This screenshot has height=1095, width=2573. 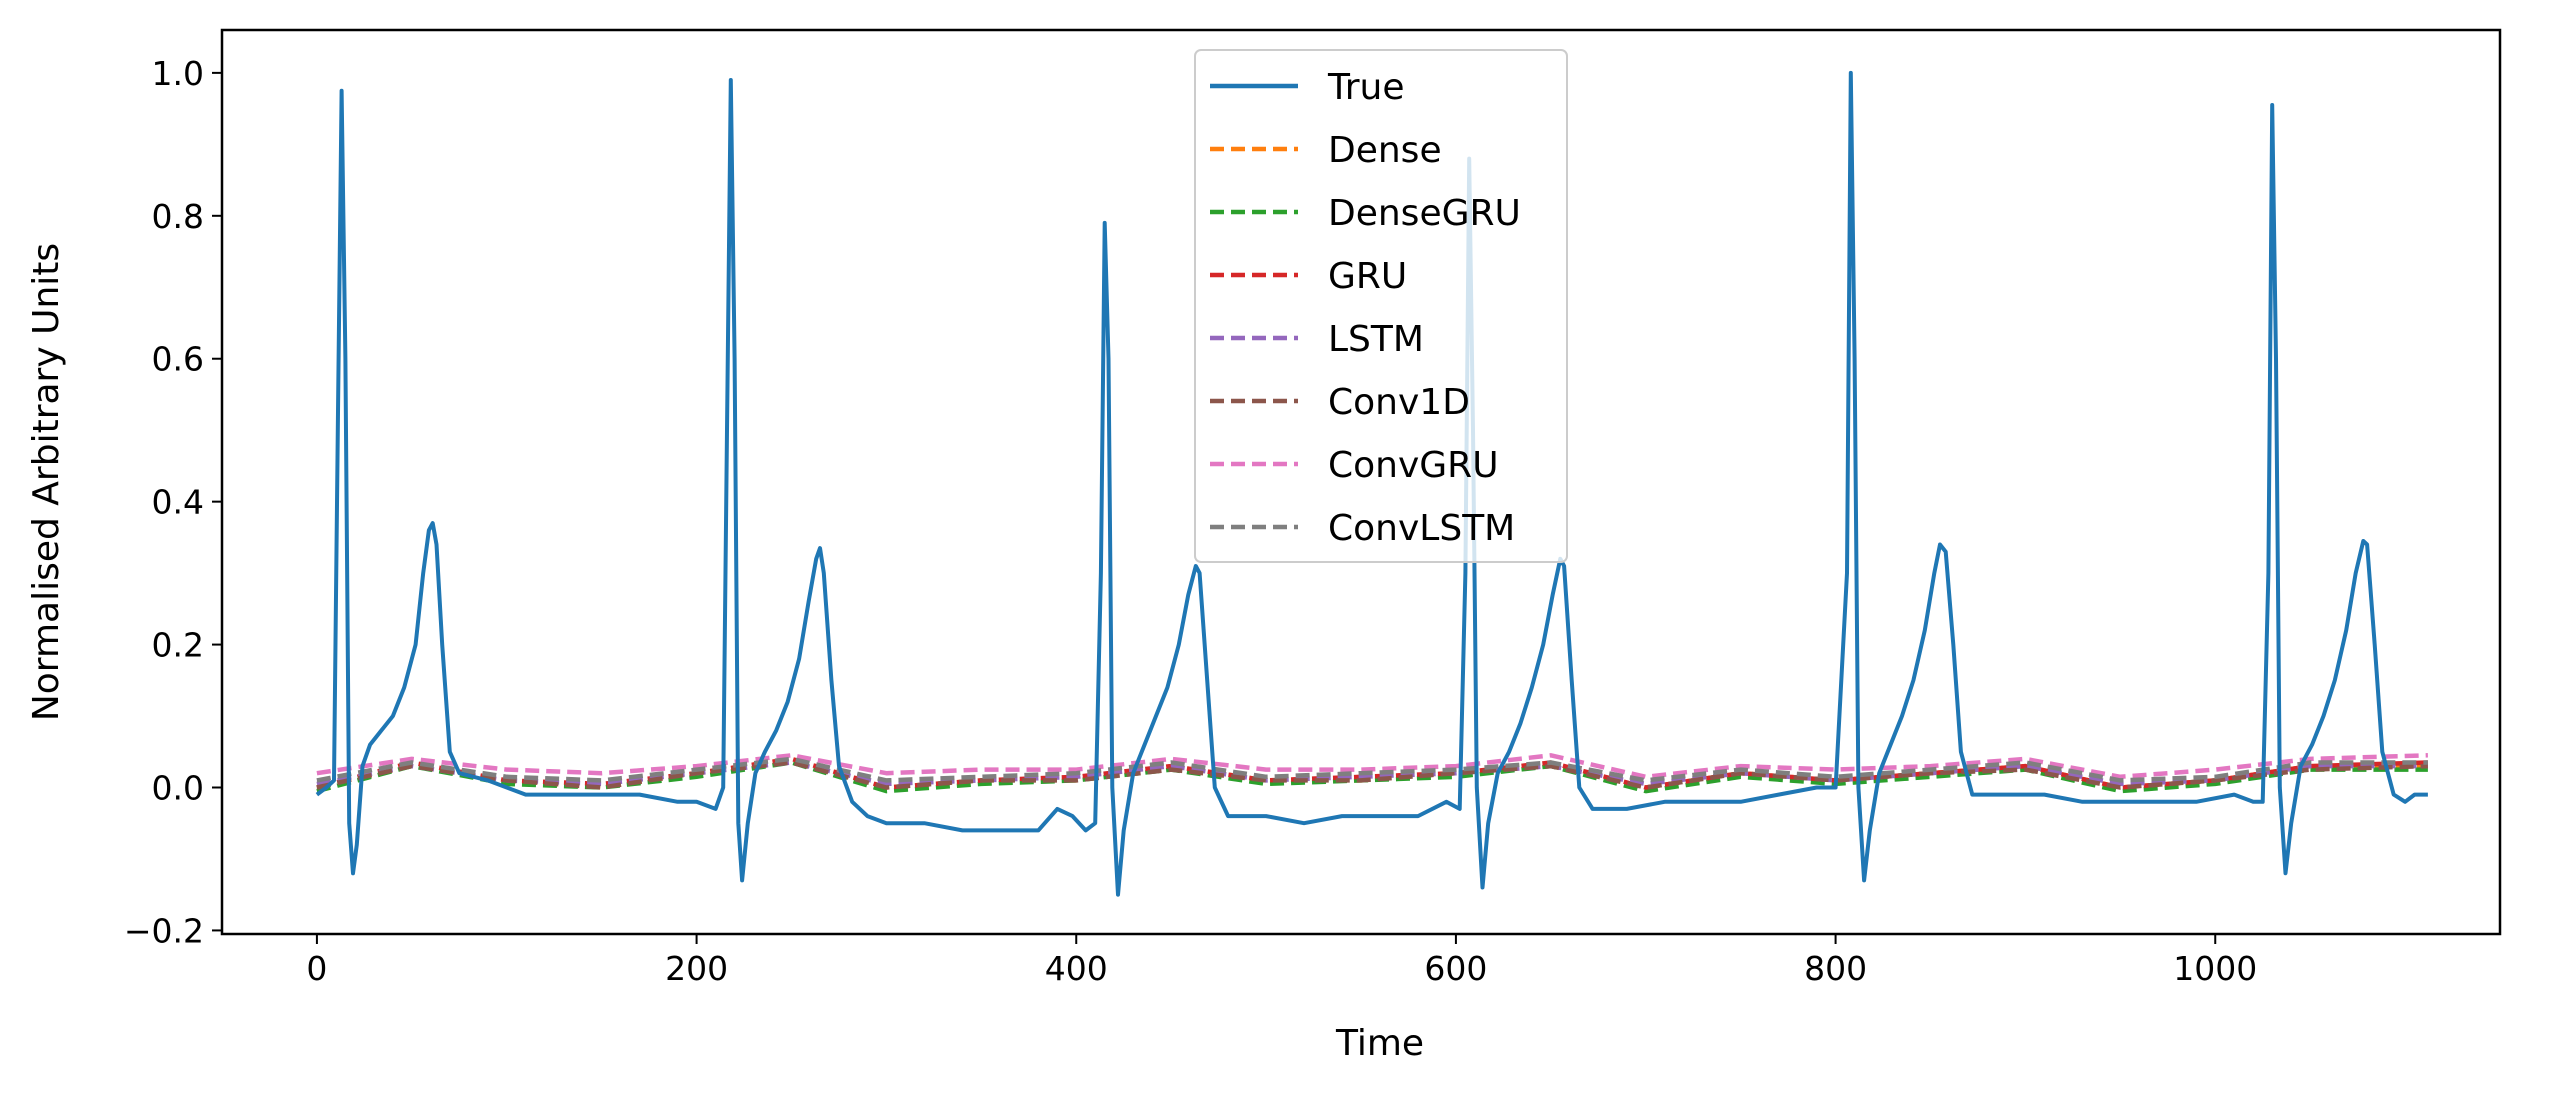 What do you see at coordinates (46, 482) in the screenshot?
I see `y-axis-label: Normalised Arbitrary Units` at bounding box center [46, 482].